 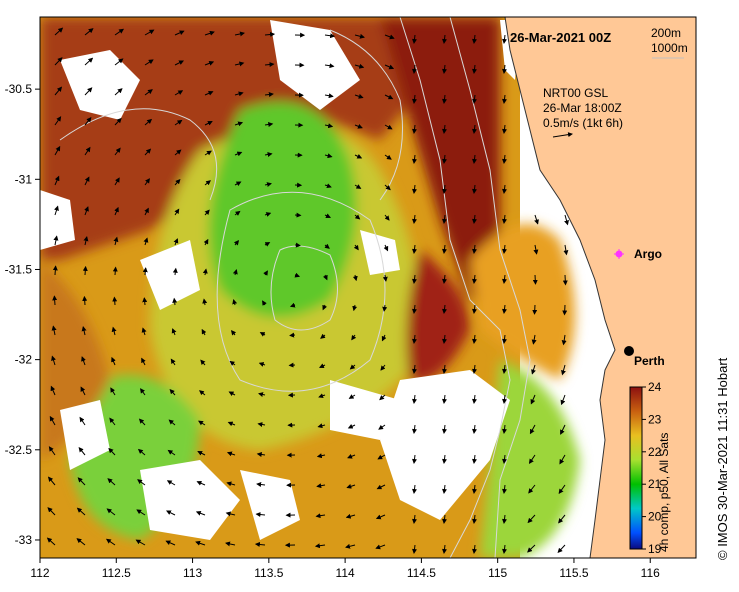 I want to click on colorbar-tick-label: 21, so click(x=655, y=484).